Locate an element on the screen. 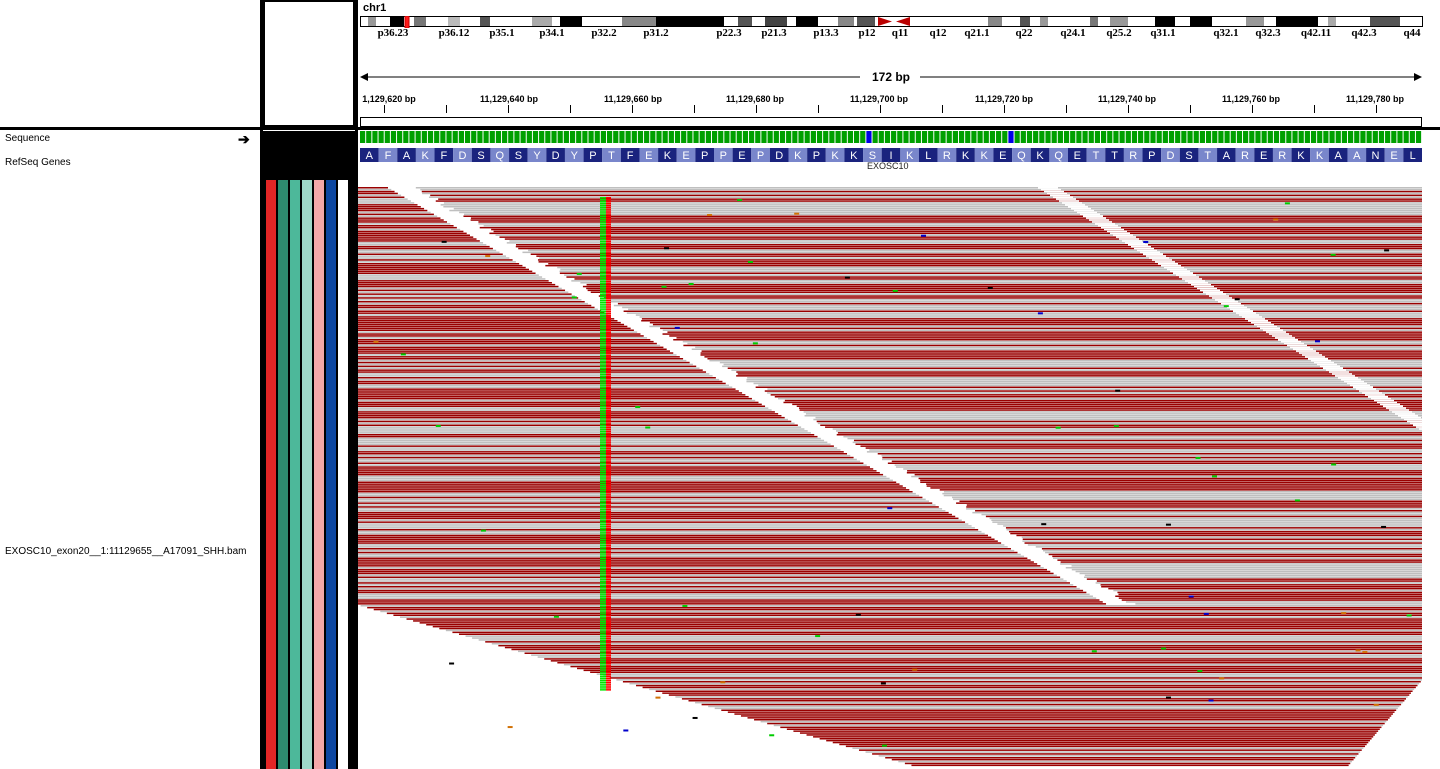  panel-divider-right is located at coordinates (356, 384).